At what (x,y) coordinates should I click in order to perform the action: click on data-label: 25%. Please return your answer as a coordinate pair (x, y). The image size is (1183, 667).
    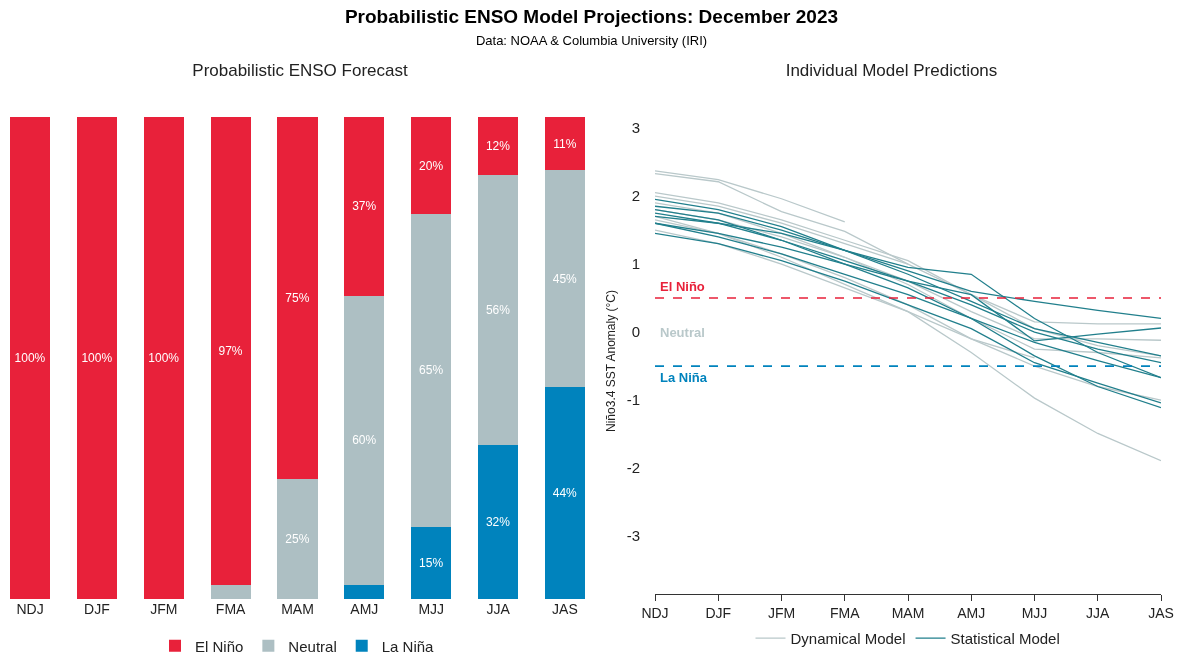
    Looking at the image, I should click on (297, 538).